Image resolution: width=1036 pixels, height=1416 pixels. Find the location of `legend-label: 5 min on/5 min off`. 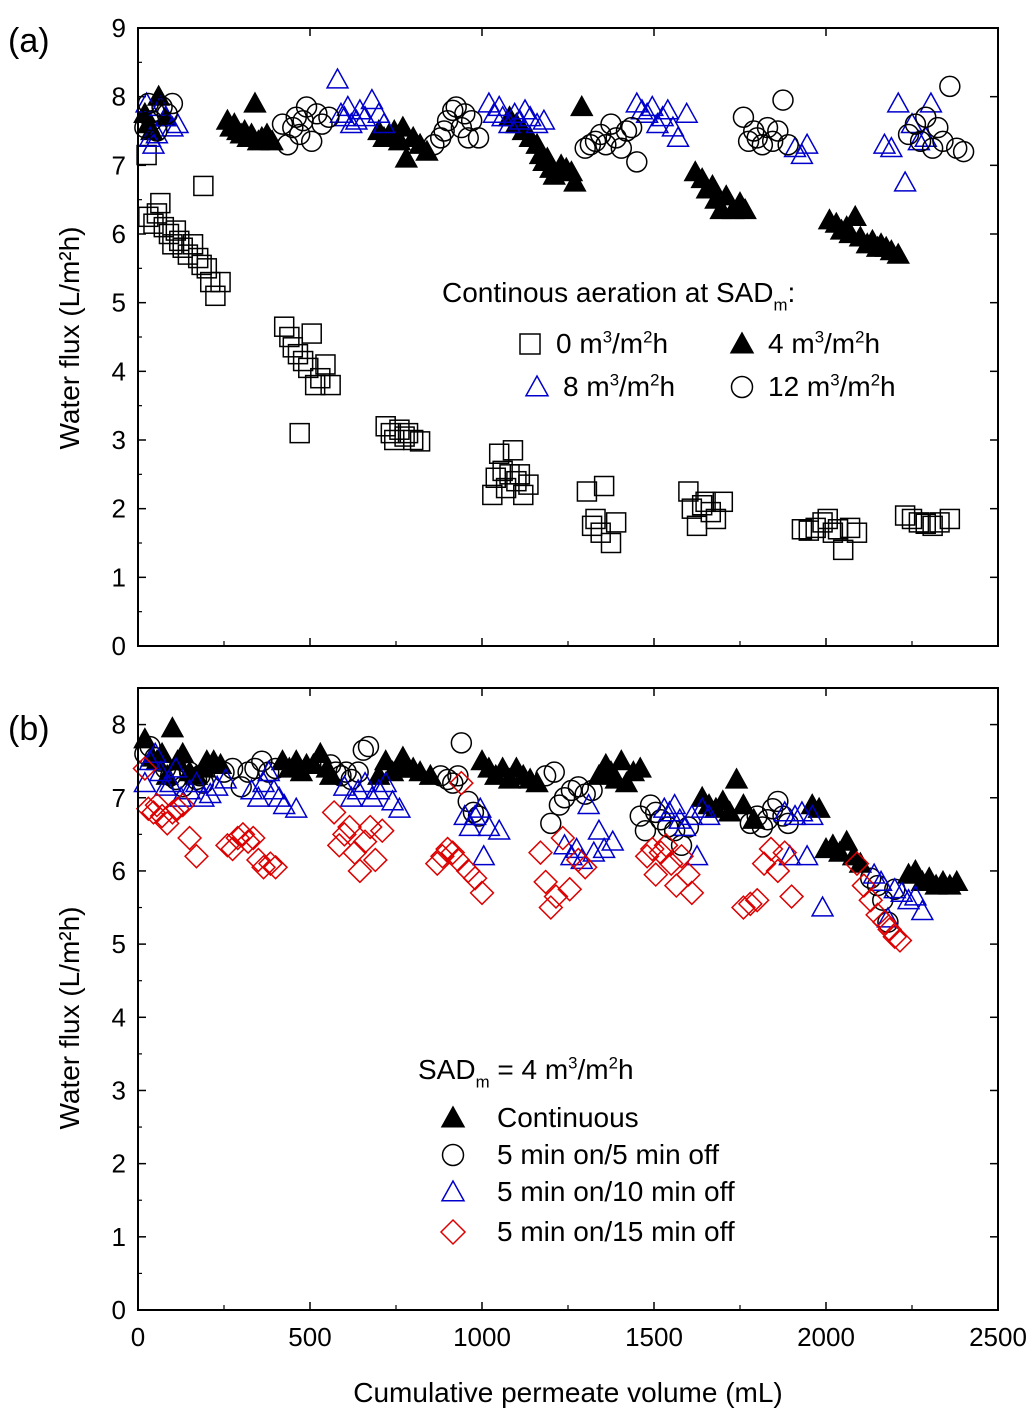

legend-label: 5 min on/5 min off is located at coordinates (608, 1154).